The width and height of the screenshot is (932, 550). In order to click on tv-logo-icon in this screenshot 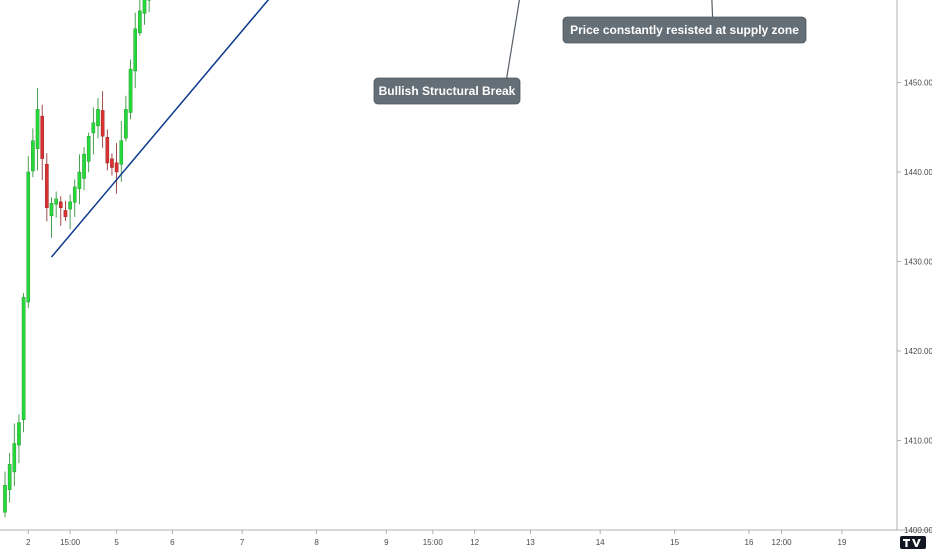, I will do `click(913, 542)`.